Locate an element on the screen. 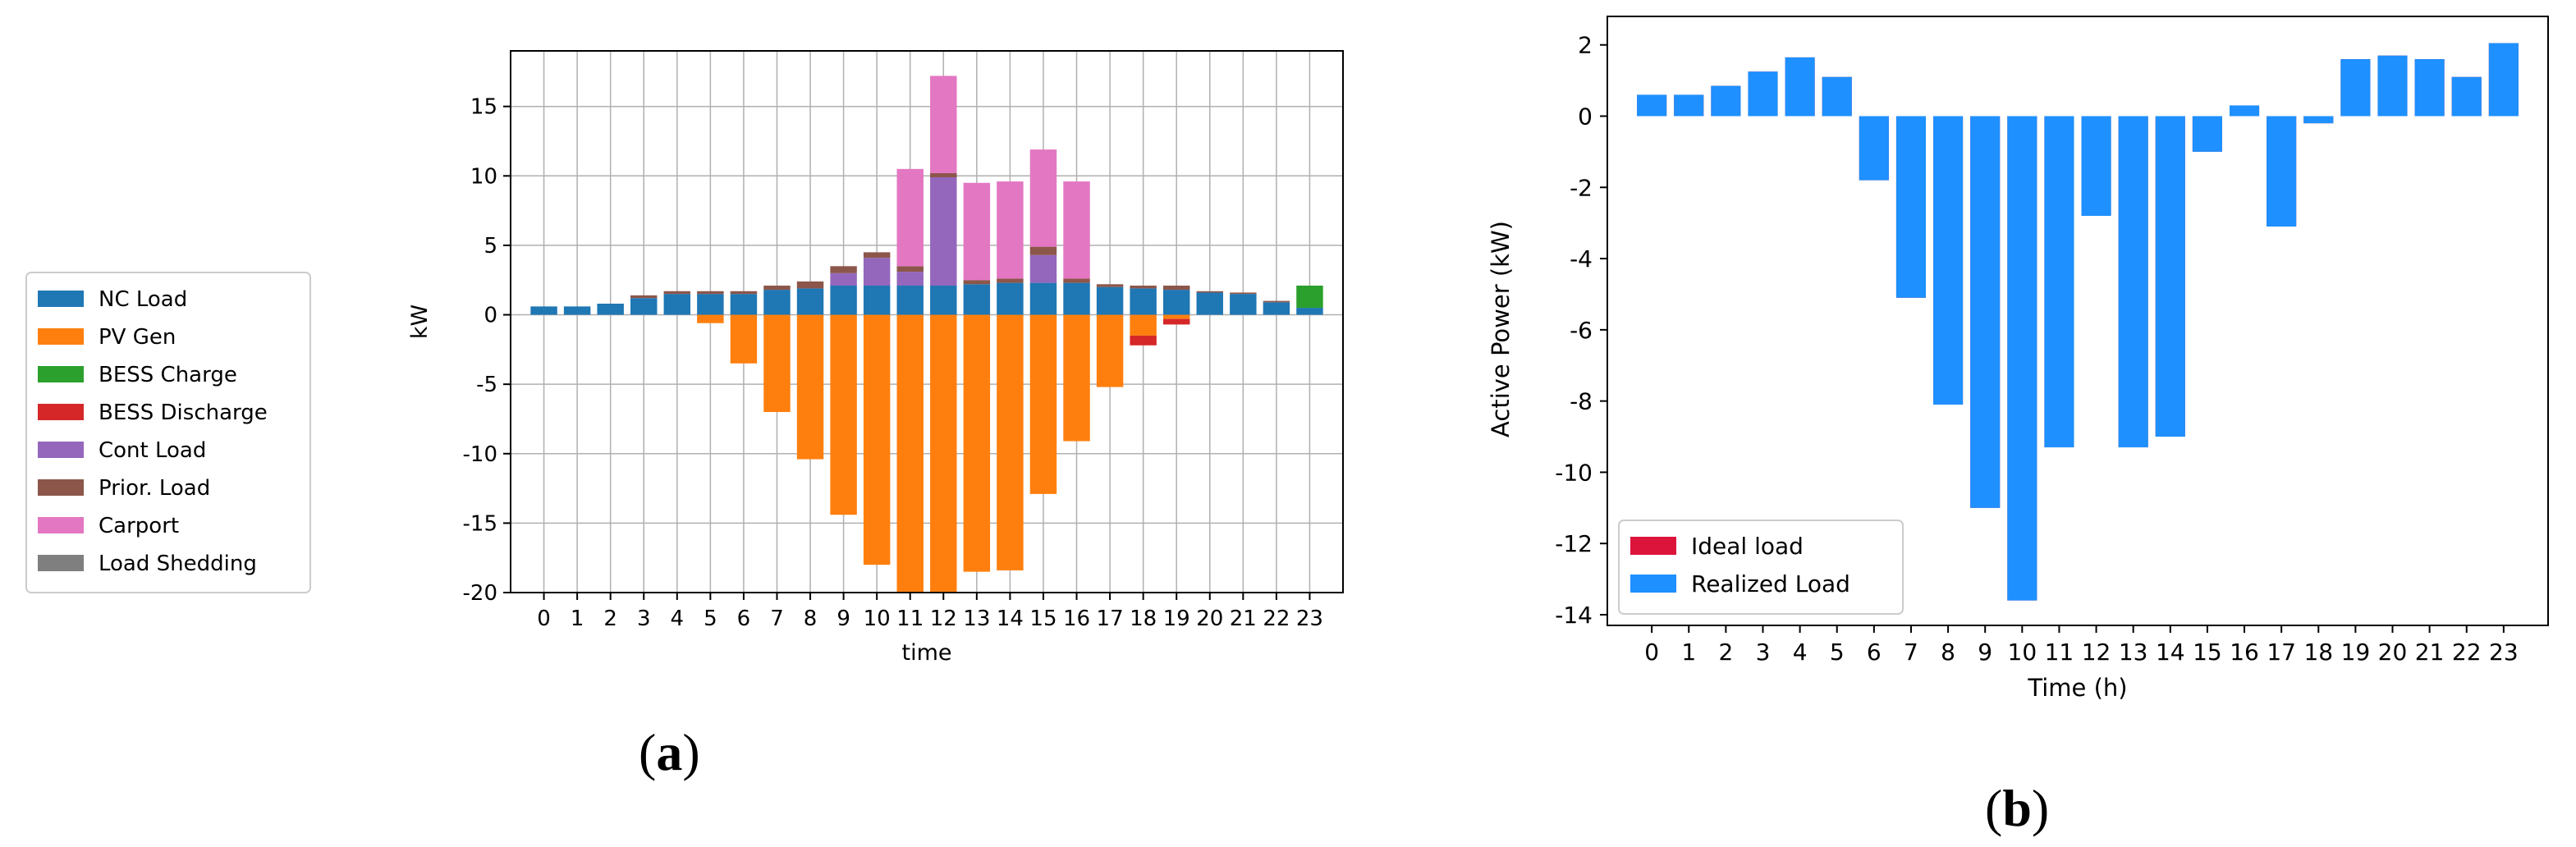 The width and height of the screenshot is (2576, 847). legend-label: Carport is located at coordinates (139, 526).